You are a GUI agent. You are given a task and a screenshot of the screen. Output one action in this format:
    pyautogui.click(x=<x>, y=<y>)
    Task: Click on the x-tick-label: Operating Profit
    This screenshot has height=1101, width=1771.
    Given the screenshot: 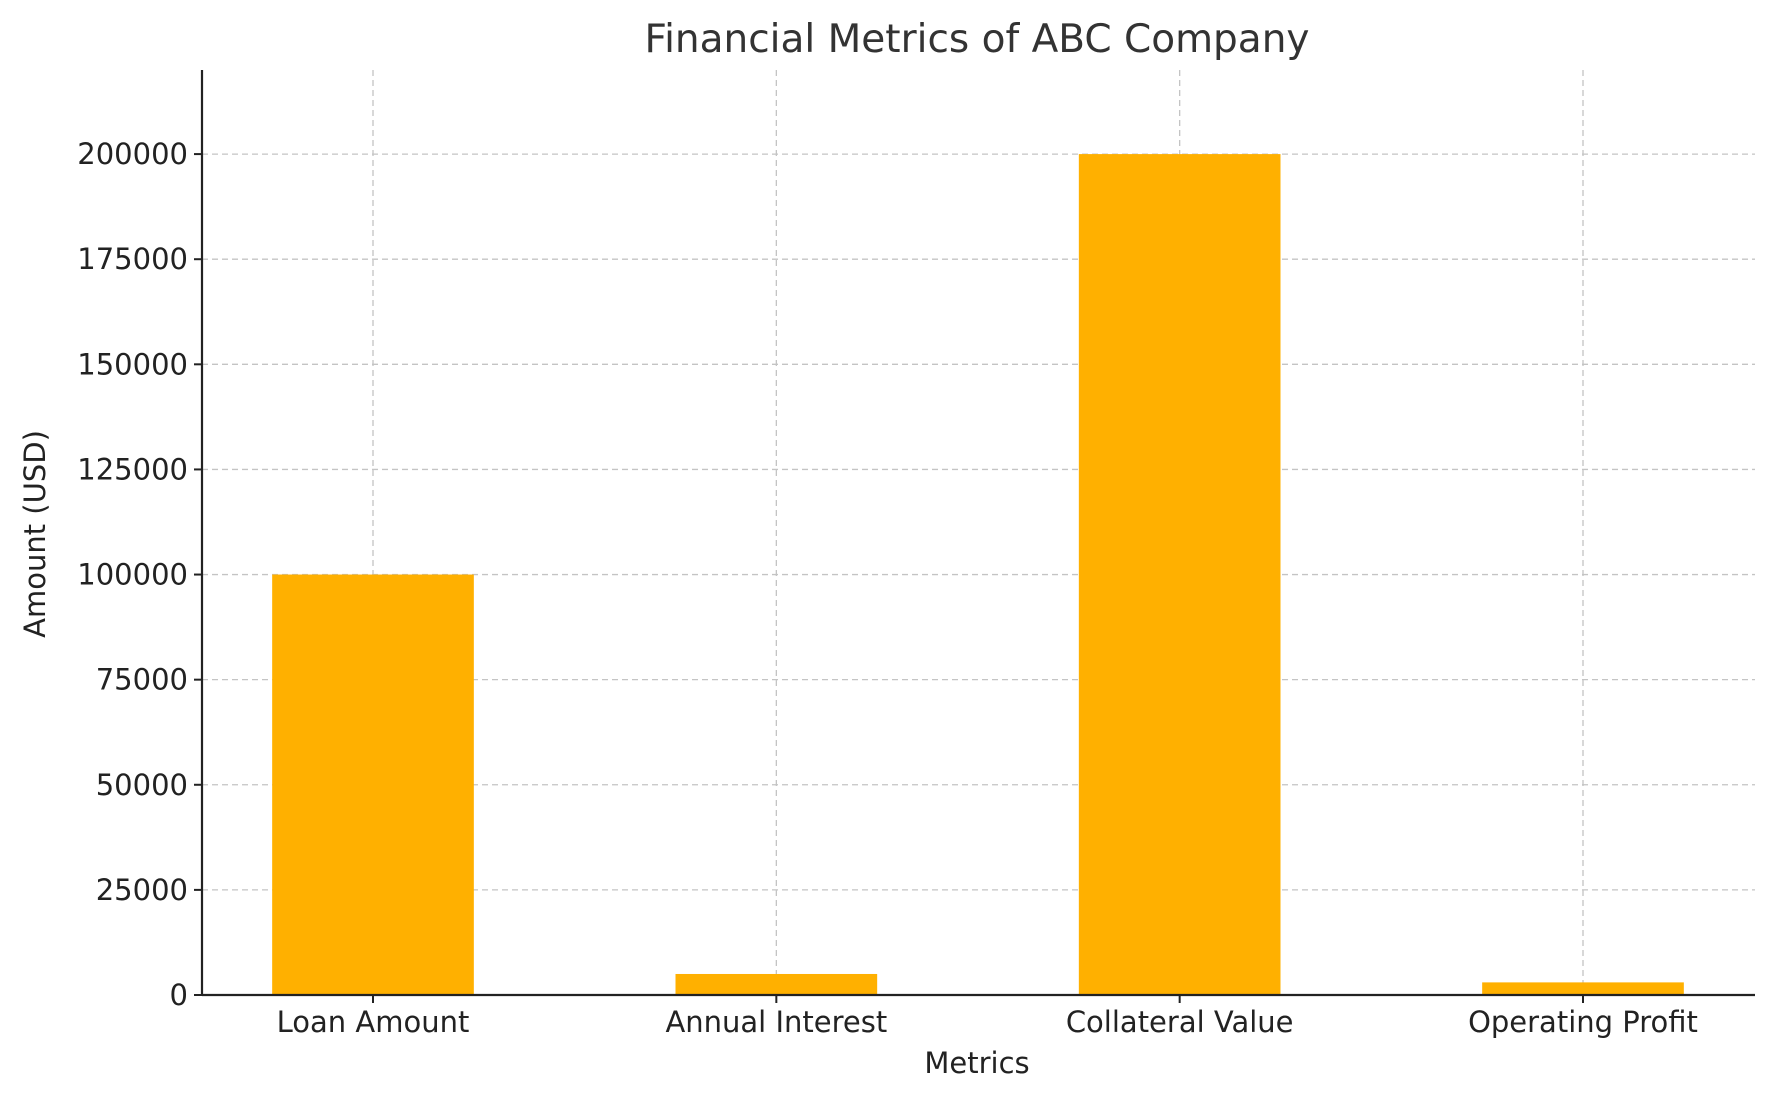 What is the action you would take?
    pyautogui.click(x=1583, y=1022)
    